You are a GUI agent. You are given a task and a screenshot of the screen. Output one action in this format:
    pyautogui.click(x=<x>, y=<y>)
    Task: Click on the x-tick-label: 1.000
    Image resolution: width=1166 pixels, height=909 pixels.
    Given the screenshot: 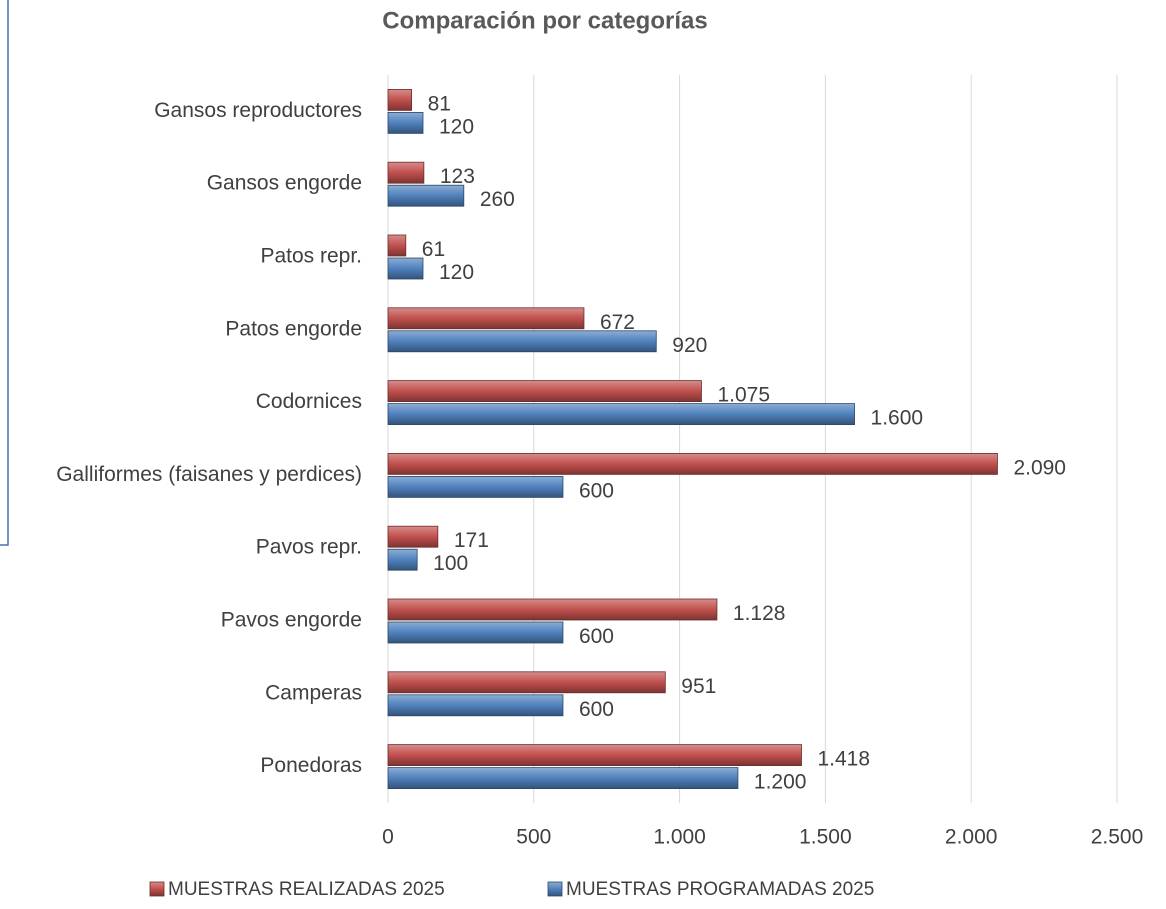 What is the action you would take?
    pyautogui.click(x=679, y=837)
    